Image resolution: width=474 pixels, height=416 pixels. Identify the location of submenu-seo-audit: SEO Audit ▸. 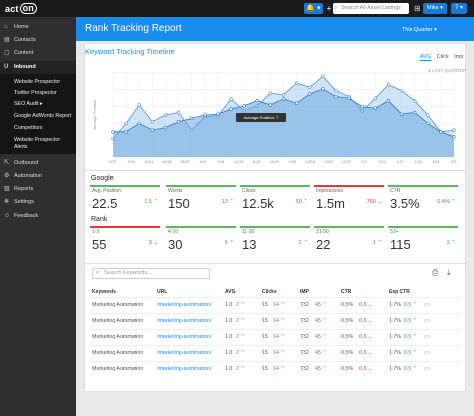
(28, 104).